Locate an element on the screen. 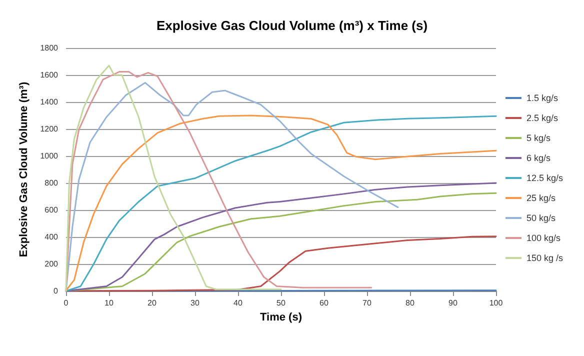 The height and width of the screenshot is (356, 584). y-tick-label: 1600 is located at coordinates (49, 75).